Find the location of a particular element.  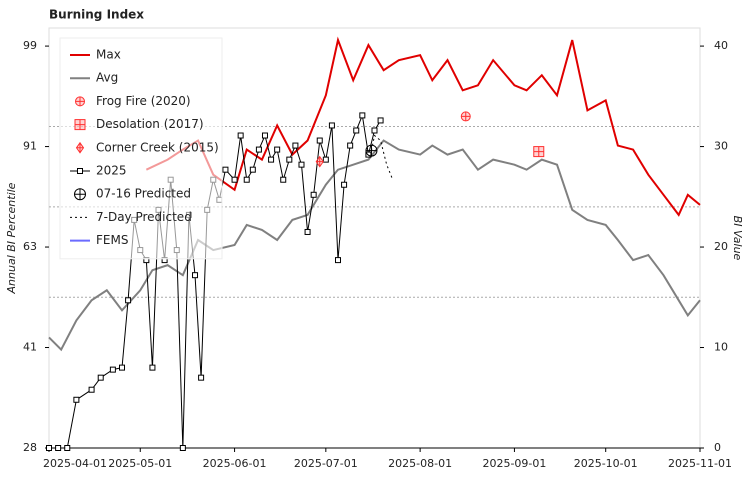

legend-label: 2025 is located at coordinates (111, 171).